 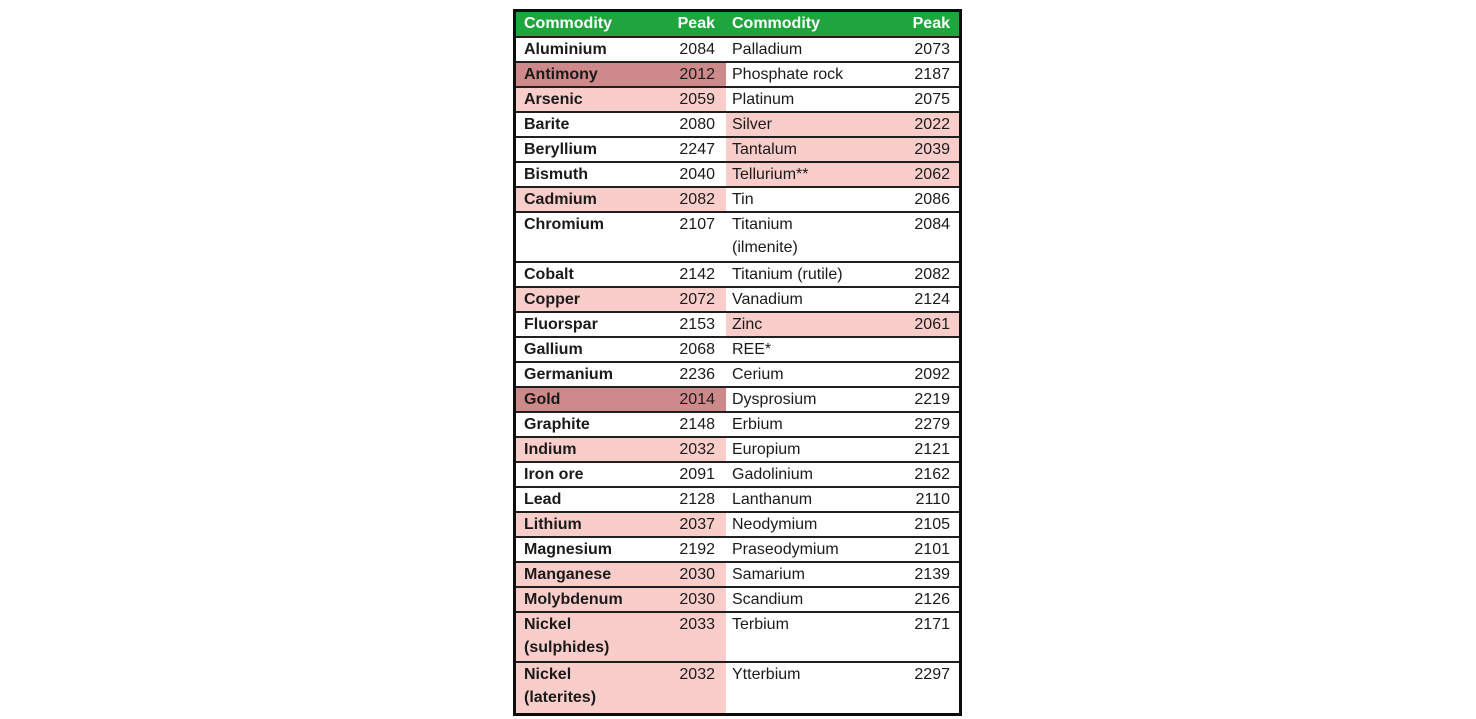 I want to click on row-left-half: Nickel (laterites) 2032, so click(x=621, y=688).